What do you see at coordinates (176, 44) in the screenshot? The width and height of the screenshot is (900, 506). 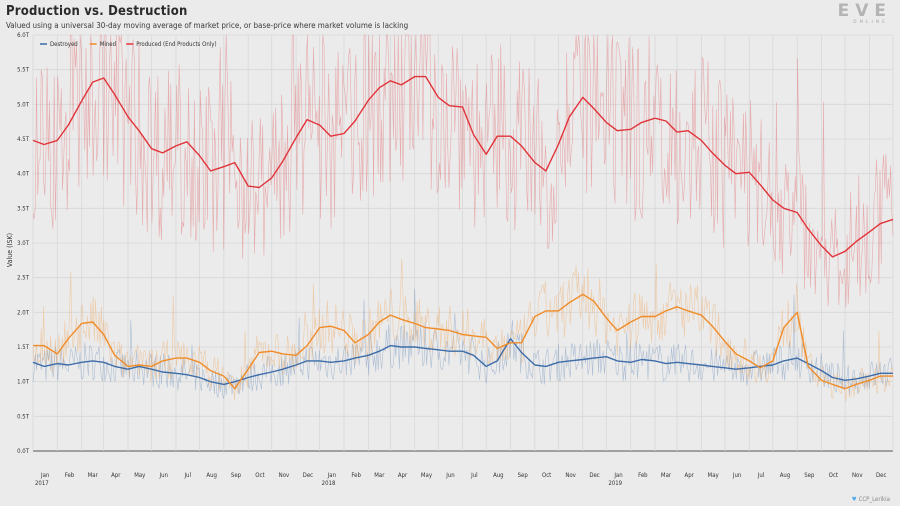 I see `legend-label-produced: Produced (End Products Only)` at bounding box center [176, 44].